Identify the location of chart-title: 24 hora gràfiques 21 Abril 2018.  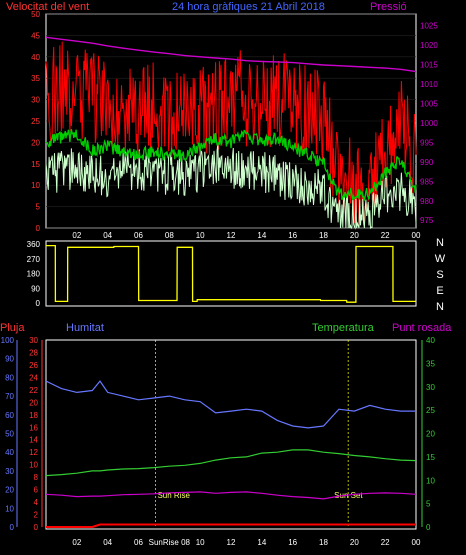
(248, 7).